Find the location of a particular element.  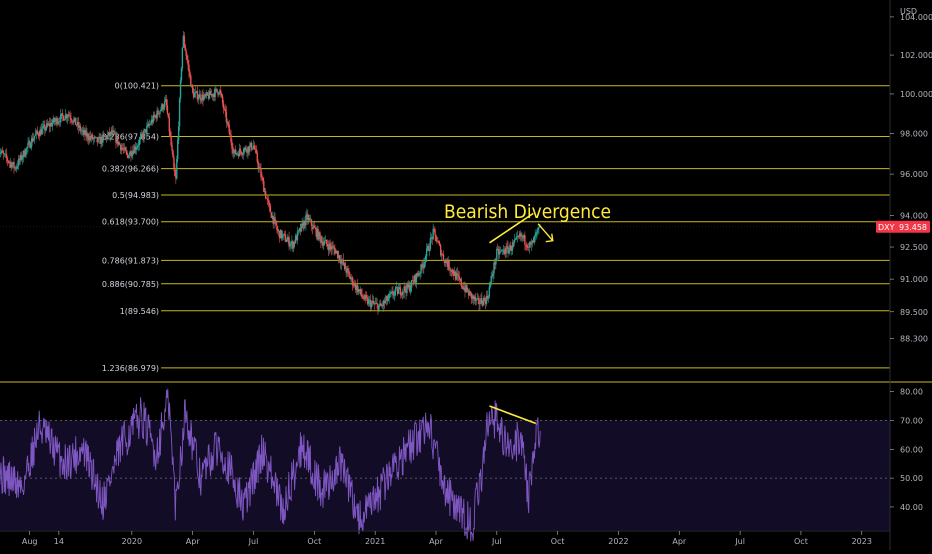

projection-arrow-head is located at coordinates (549, 238).